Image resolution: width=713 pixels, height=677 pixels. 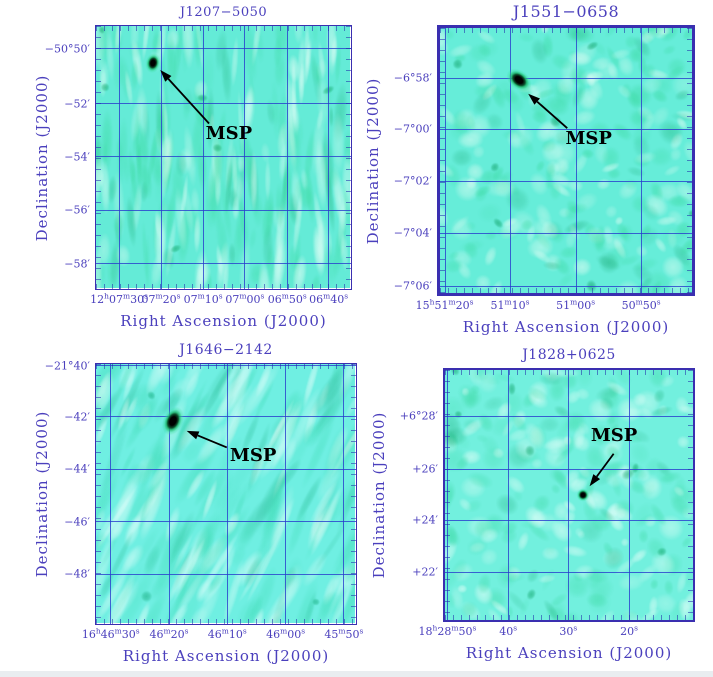 What do you see at coordinates (412, 233) in the screenshot?
I see `y-tick-label: −7°04′` at bounding box center [412, 233].